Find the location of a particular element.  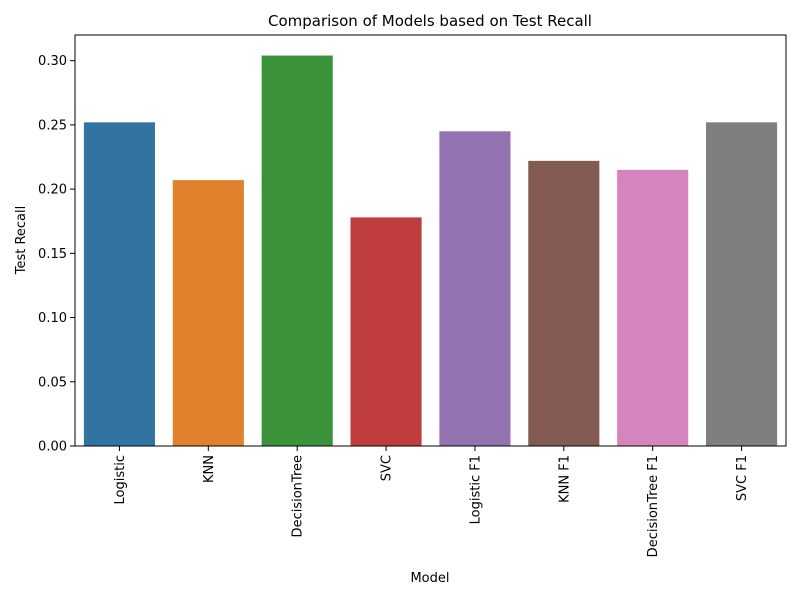

y-tick-label: 0.20 is located at coordinates (52, 190).